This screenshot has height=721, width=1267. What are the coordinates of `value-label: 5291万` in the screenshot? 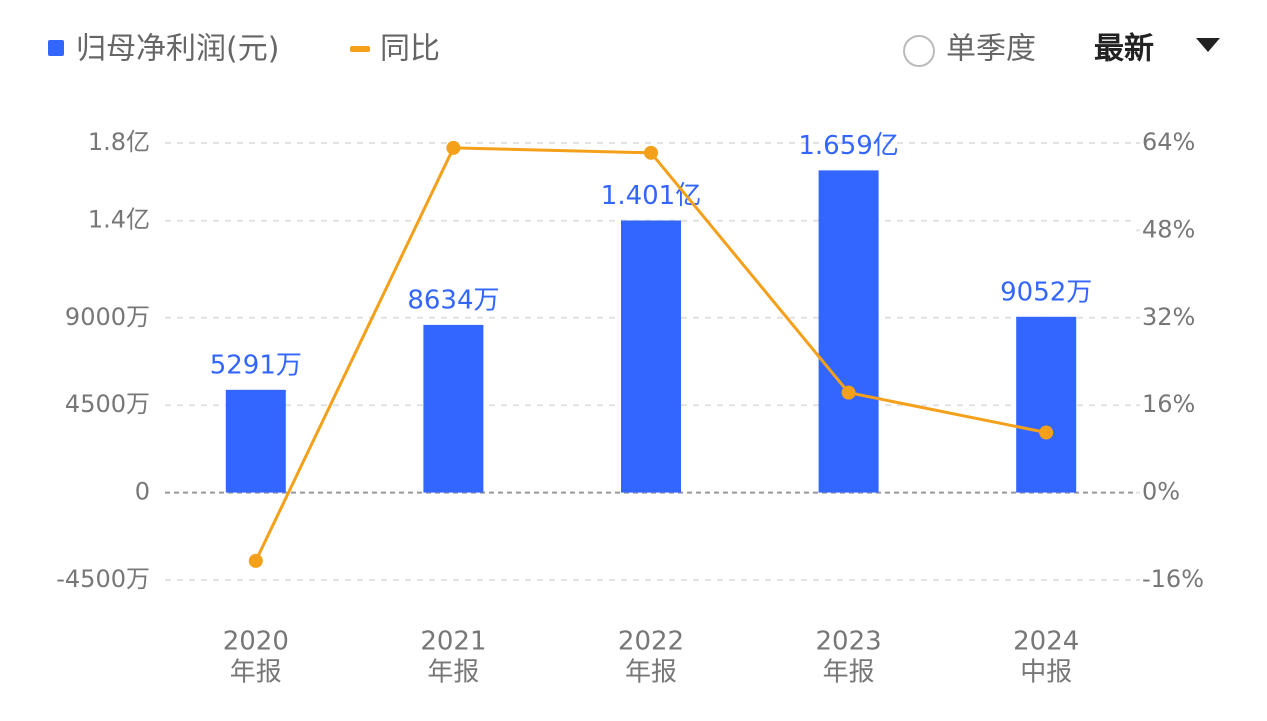 It's located at (256, 365).